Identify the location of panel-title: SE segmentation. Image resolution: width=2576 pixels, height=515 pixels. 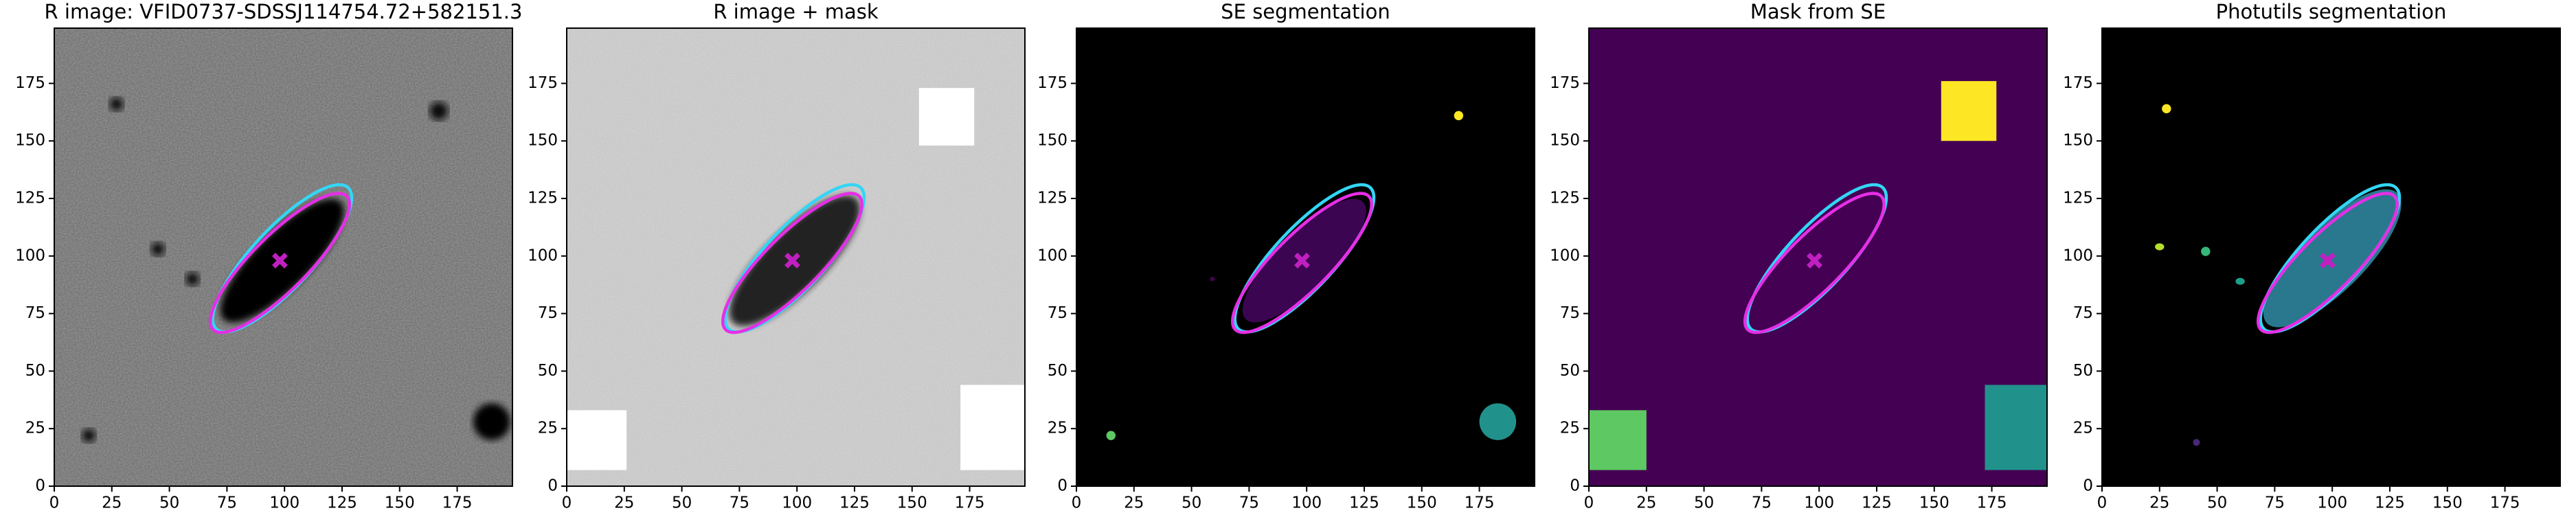
(1305, 11).